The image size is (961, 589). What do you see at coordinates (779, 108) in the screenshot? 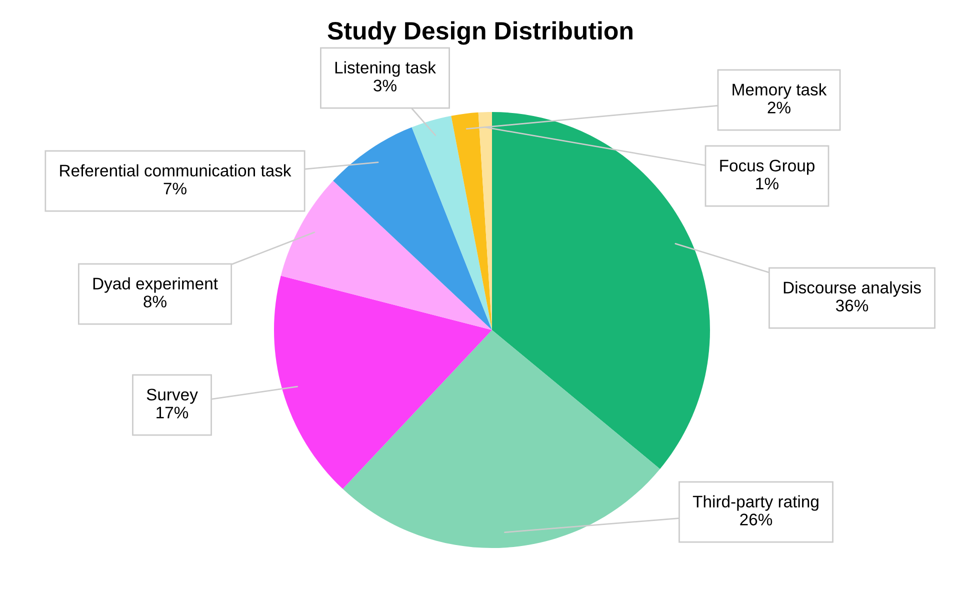
I see `data-label: 2%` at bounding box center [779, 108].